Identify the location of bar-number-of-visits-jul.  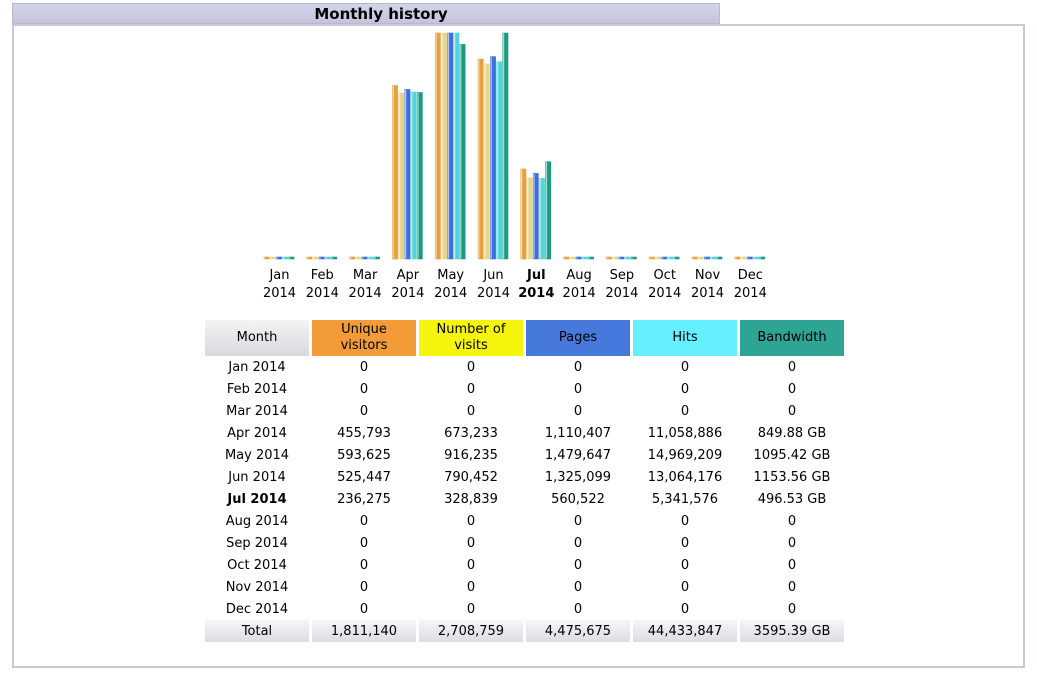
(529, 218).